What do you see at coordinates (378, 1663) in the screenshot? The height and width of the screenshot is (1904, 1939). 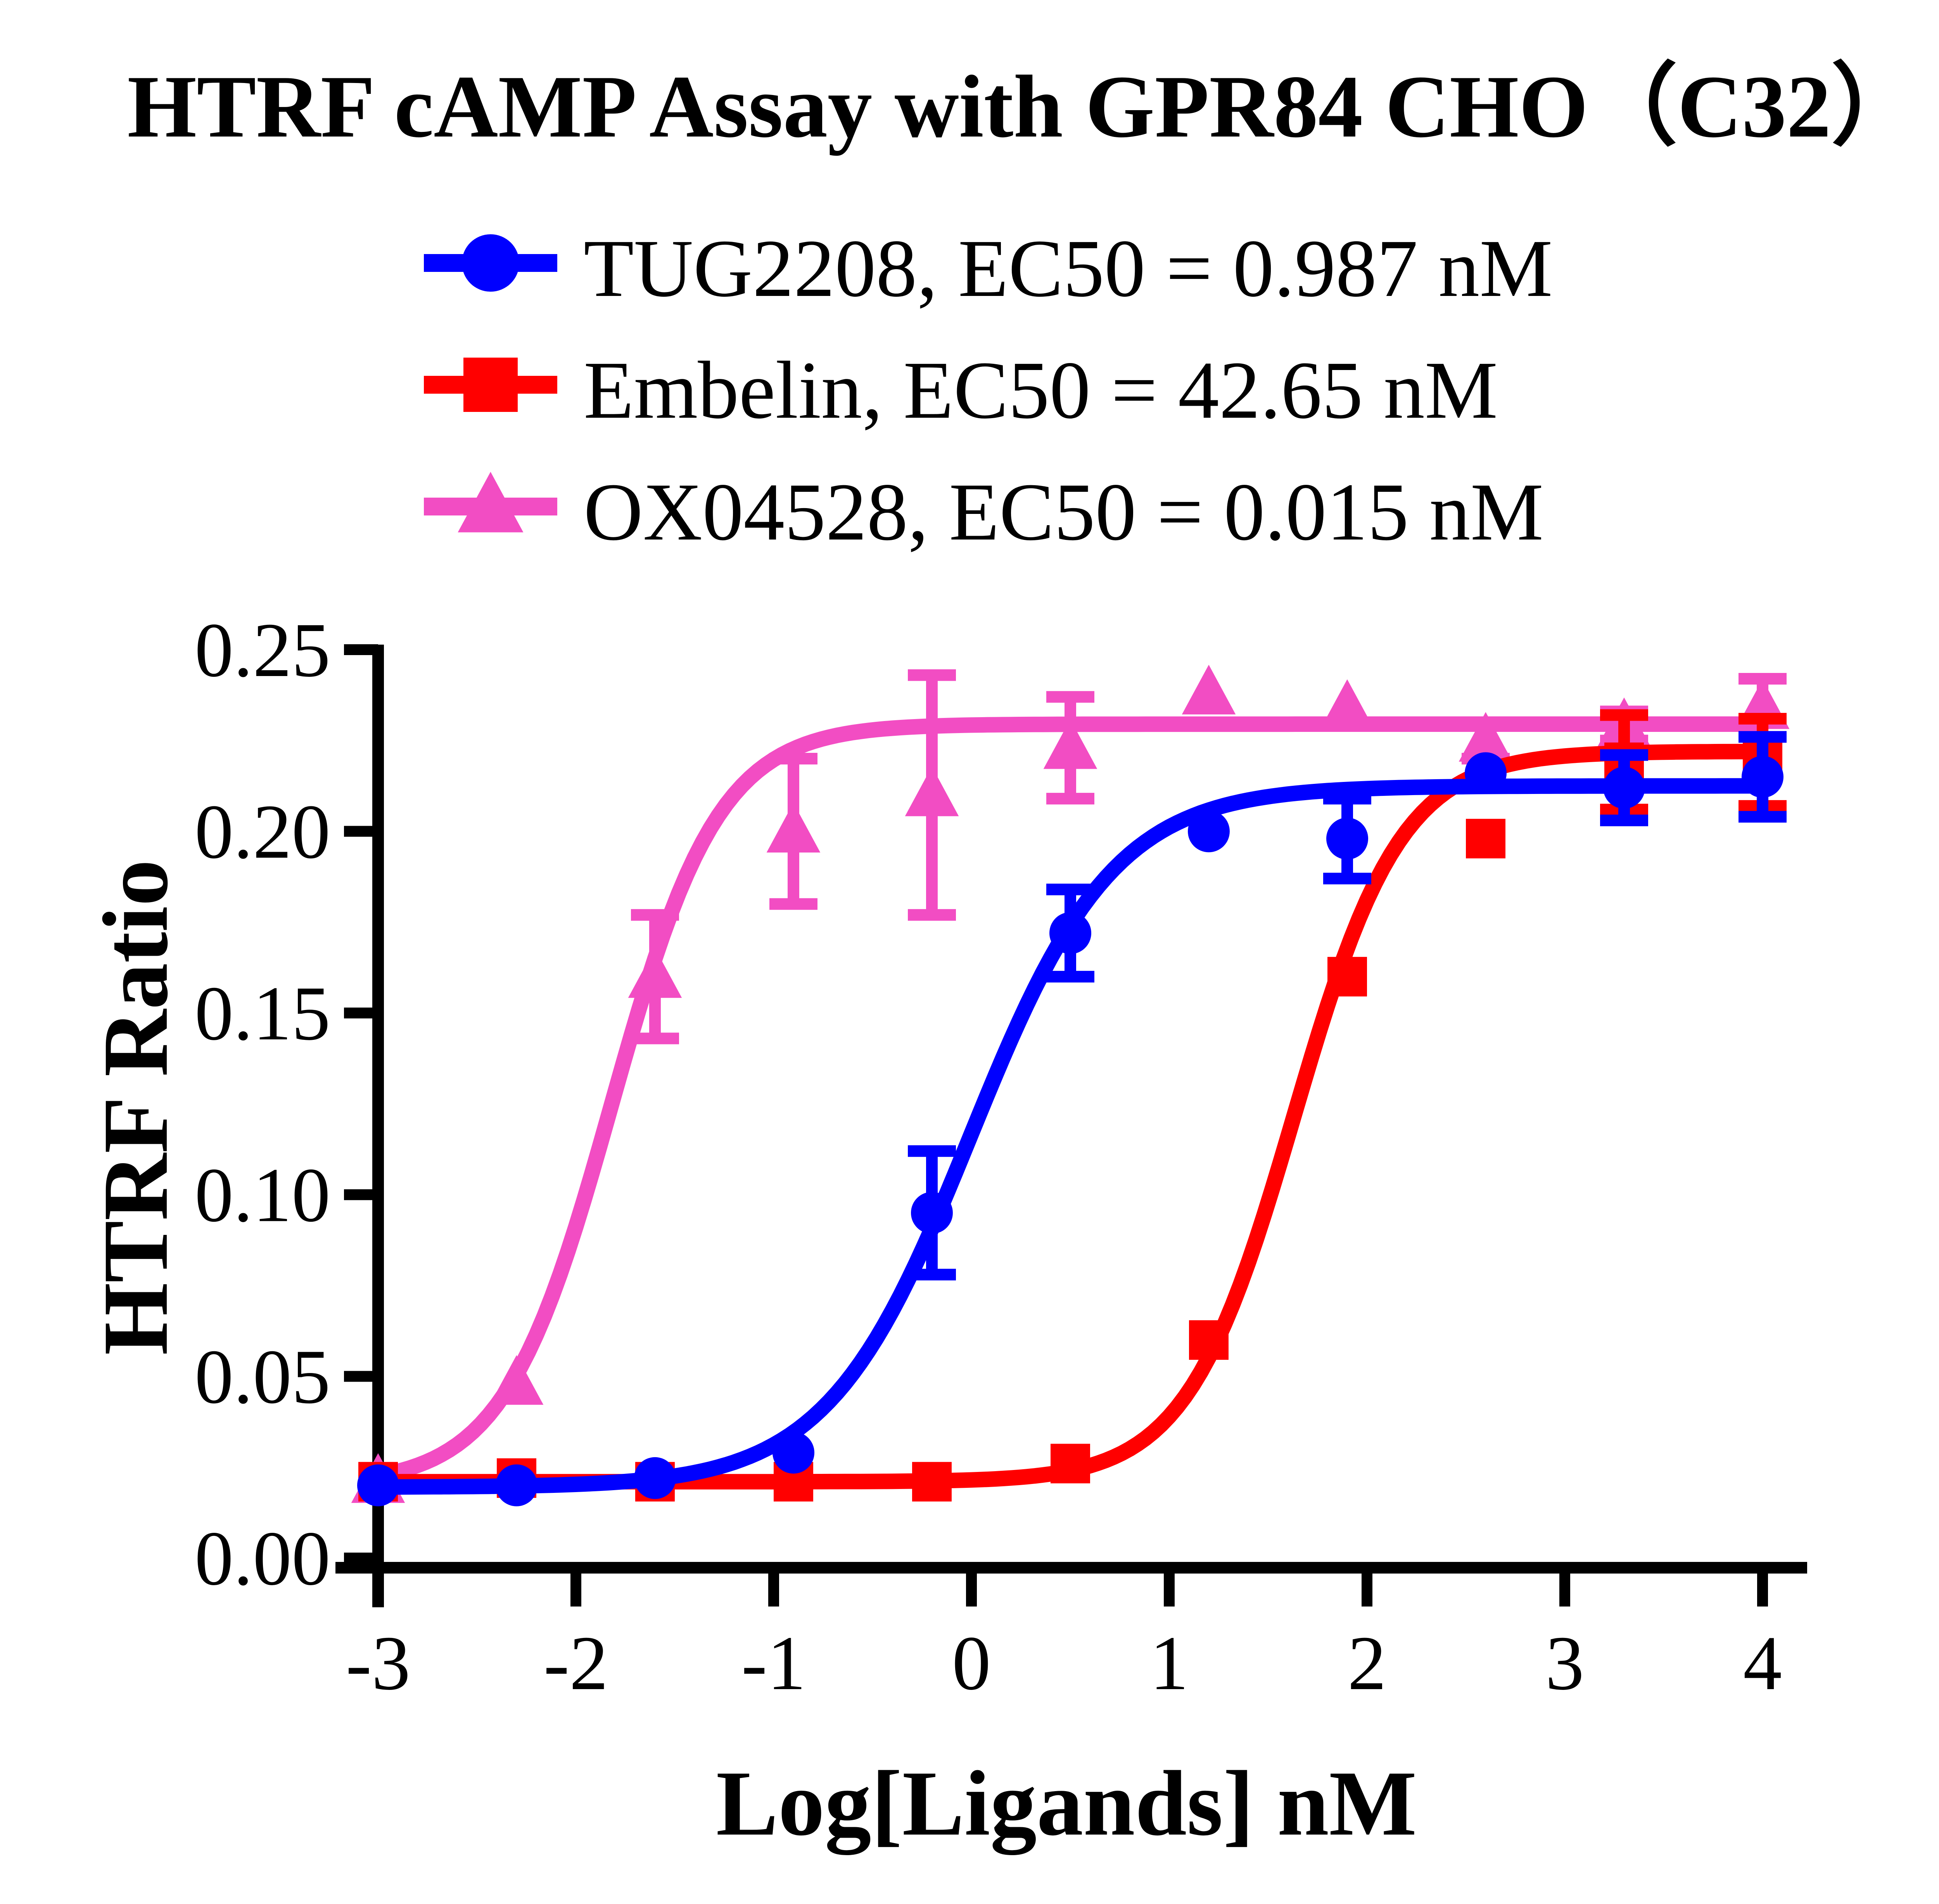 I see `x-tick-label: -3` at bounding box center [378, 1663].